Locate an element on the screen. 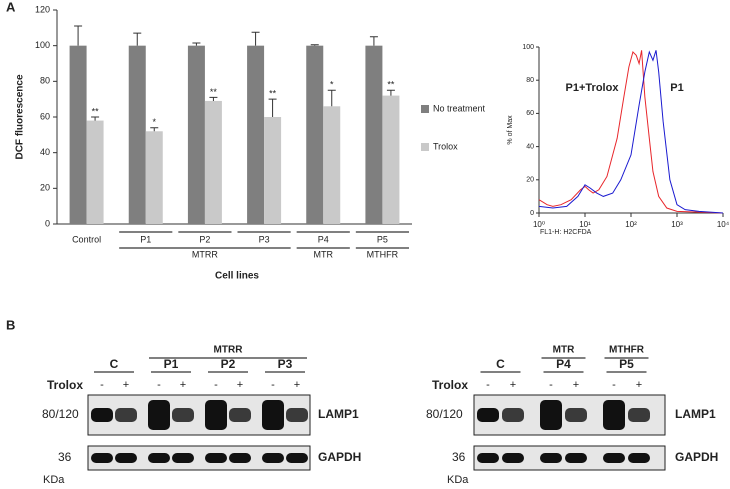 The height and width of the screenshot is (489, 730). x-tick-label: 10⁴ is located at coordinates (723, 224).